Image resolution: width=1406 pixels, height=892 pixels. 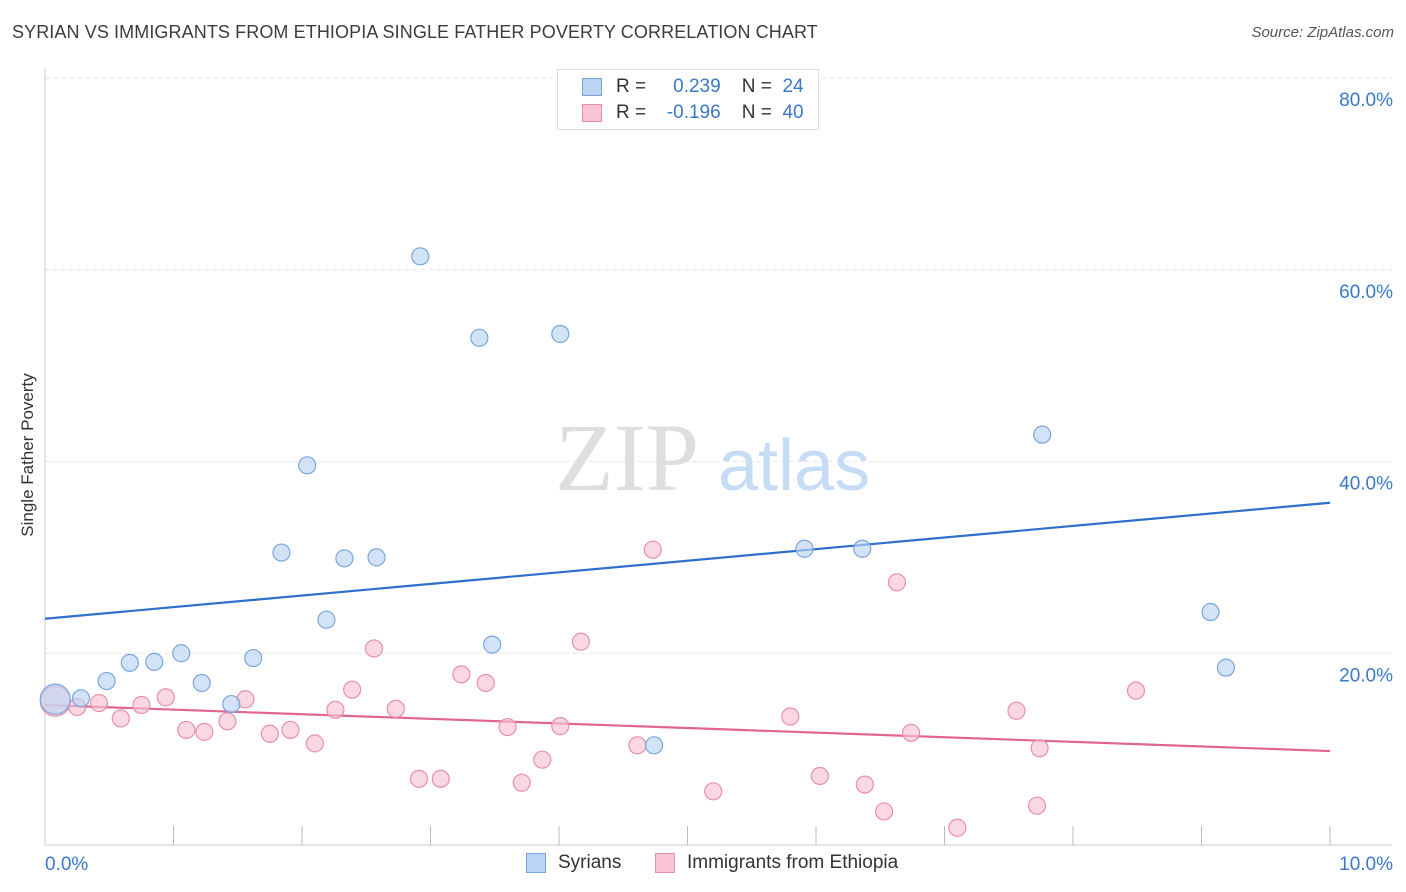 I want to click on watermark-atlas: atlas, so click(x=794, y=466).